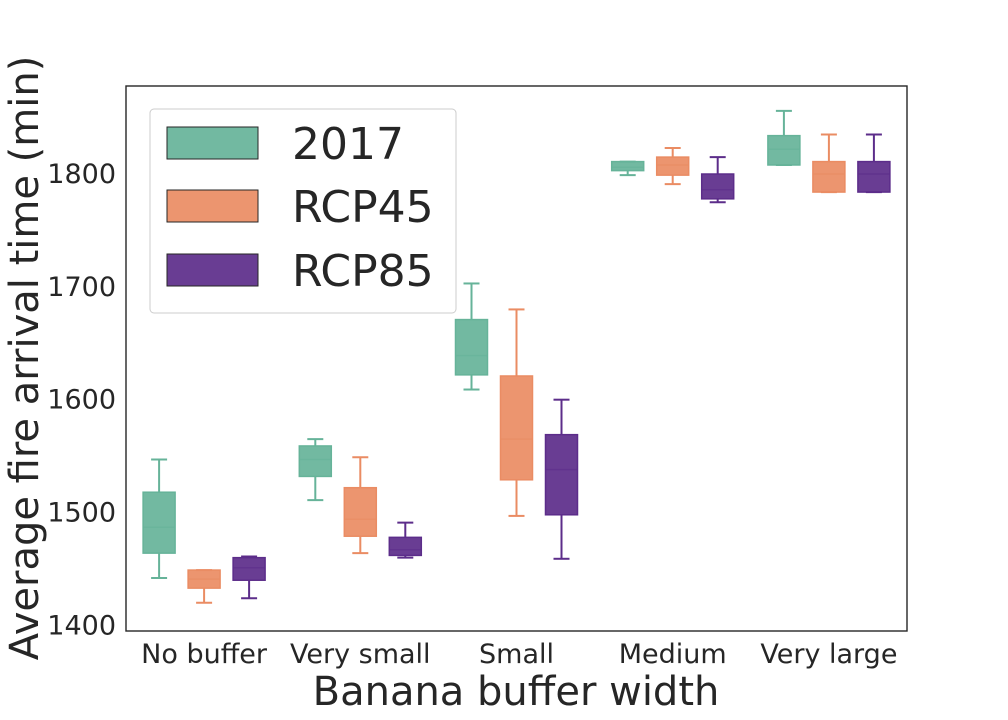 This screenshot has width=1008, height=720. I want to click on x-tick-label: Medium, so click(673, 654).